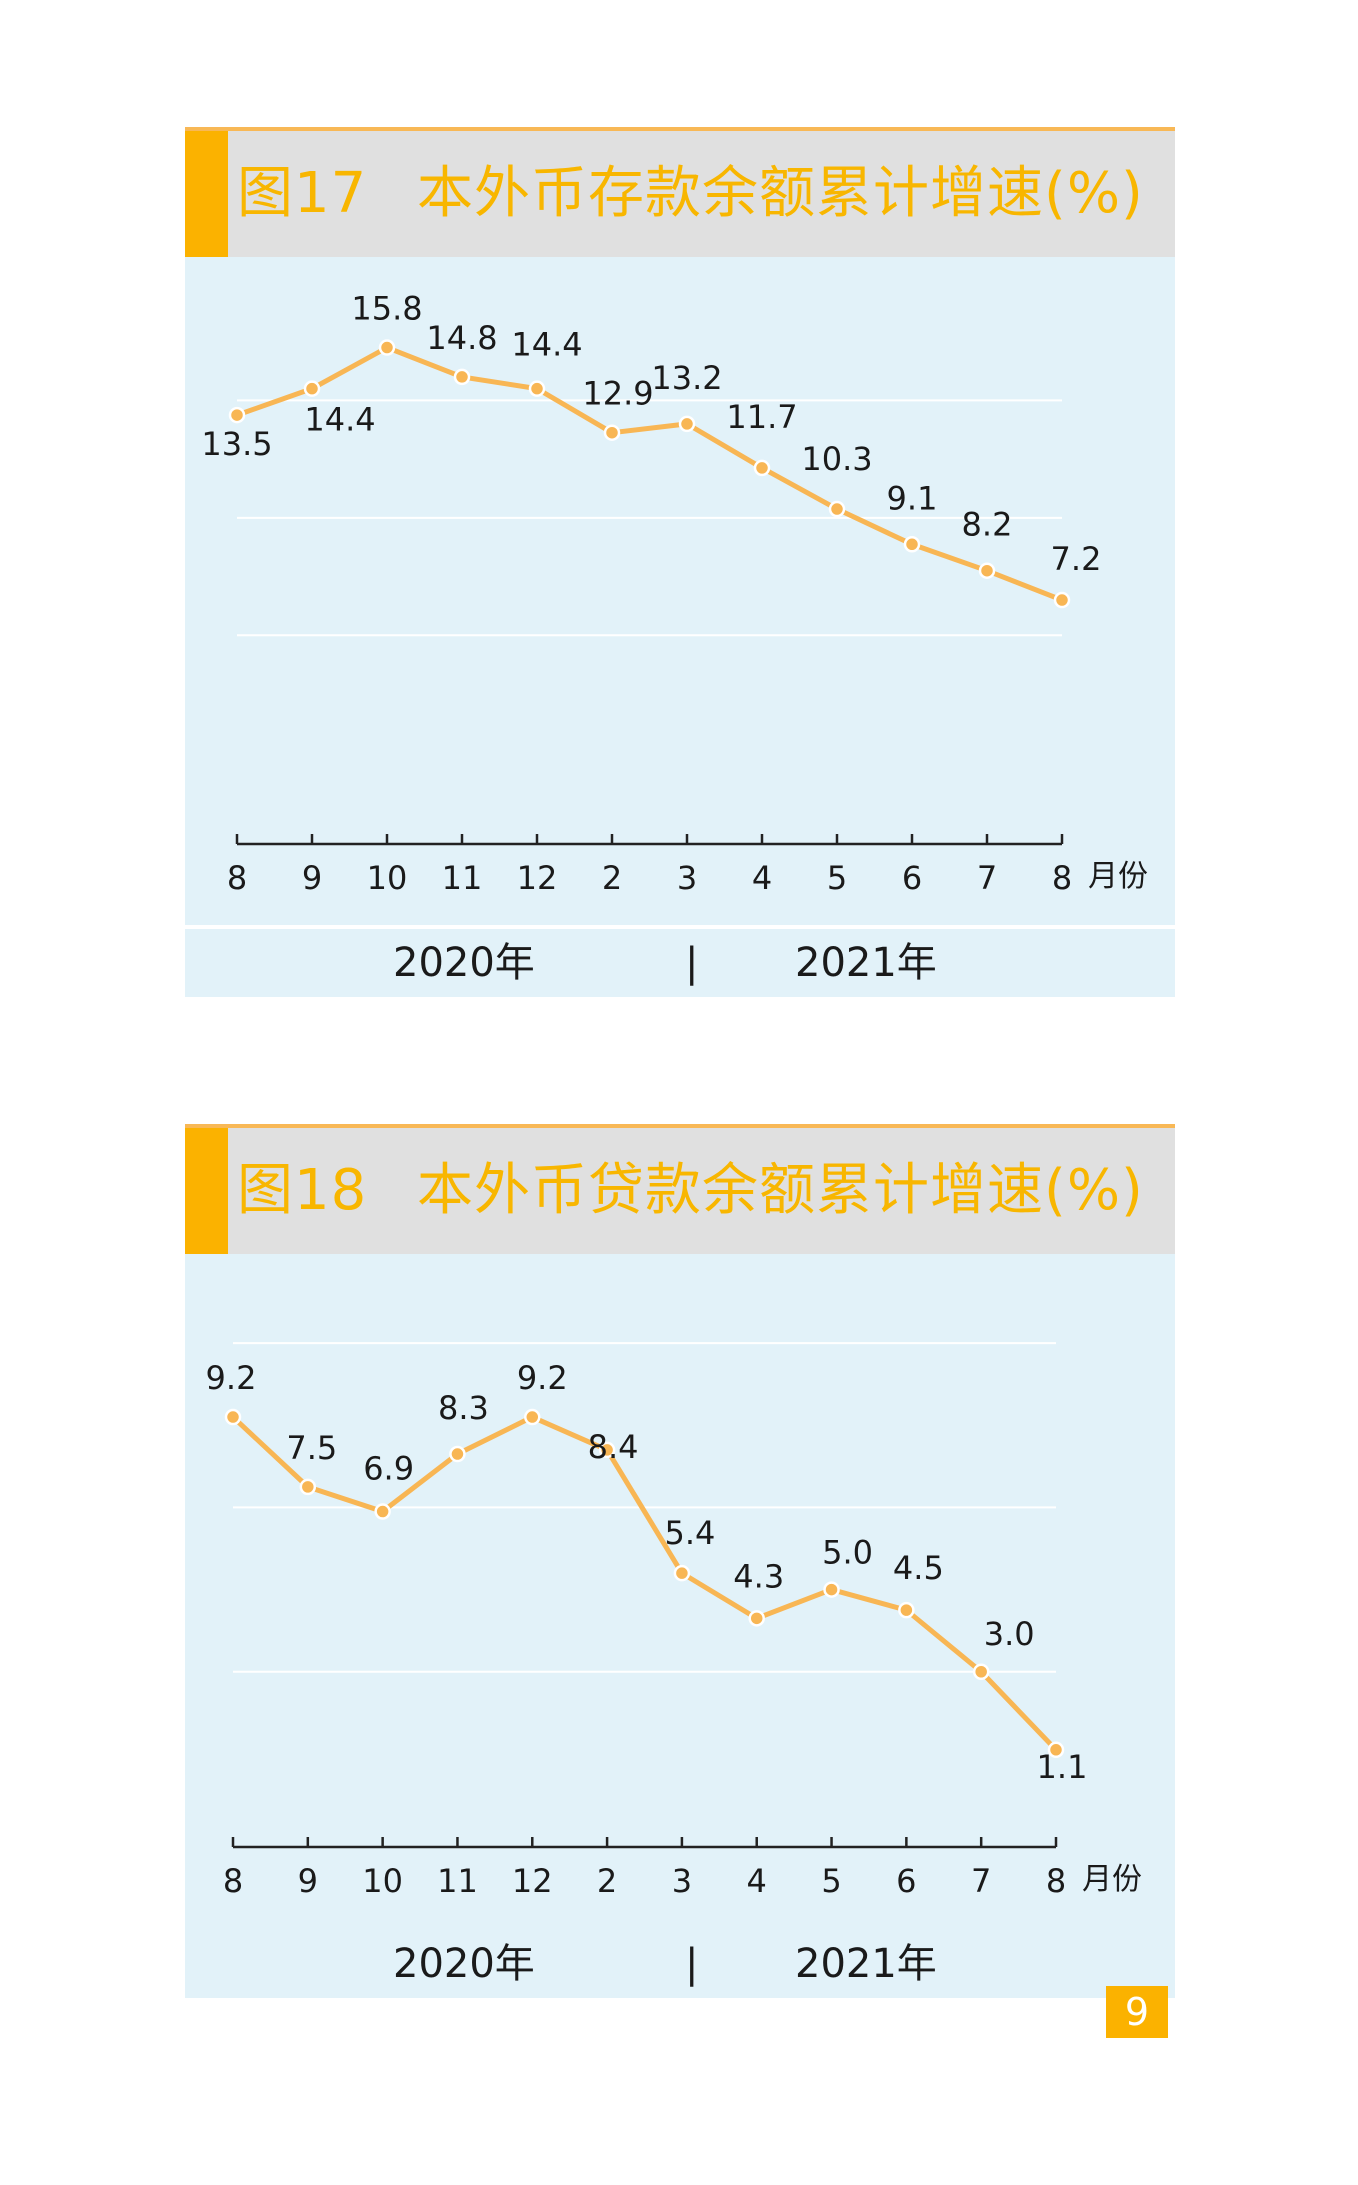  Describe the element at coordinates (836, 459) in the screenshot. I see `data-label: 10.3` at that location.